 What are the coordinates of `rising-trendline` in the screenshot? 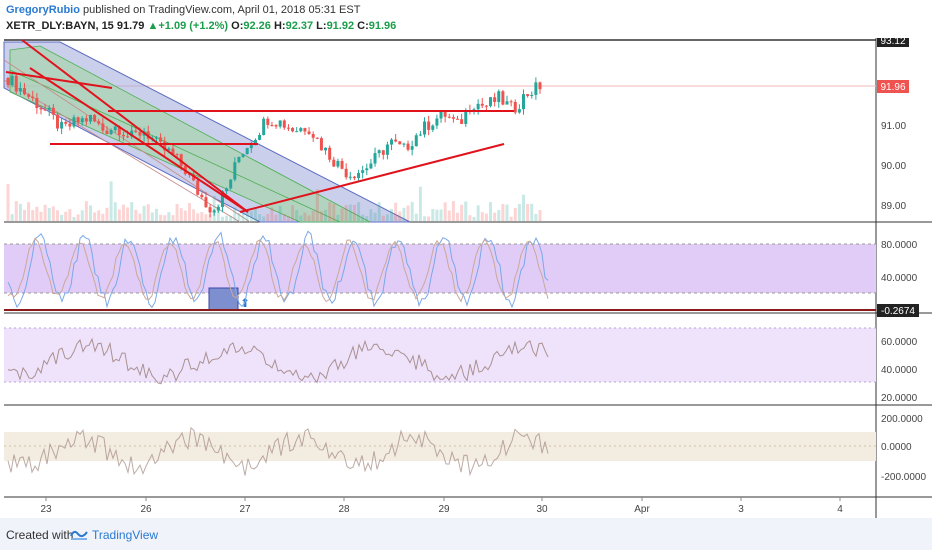 It's located at (372, 178).